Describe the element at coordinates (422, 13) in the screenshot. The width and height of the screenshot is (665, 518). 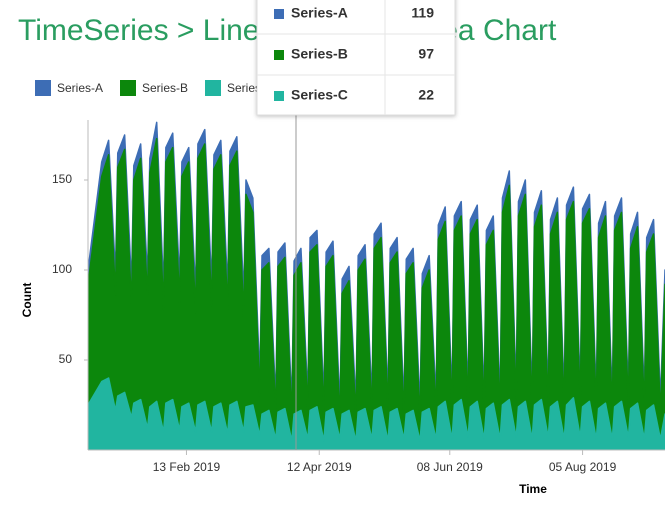
I see `tooltip-value: 119` at that location.